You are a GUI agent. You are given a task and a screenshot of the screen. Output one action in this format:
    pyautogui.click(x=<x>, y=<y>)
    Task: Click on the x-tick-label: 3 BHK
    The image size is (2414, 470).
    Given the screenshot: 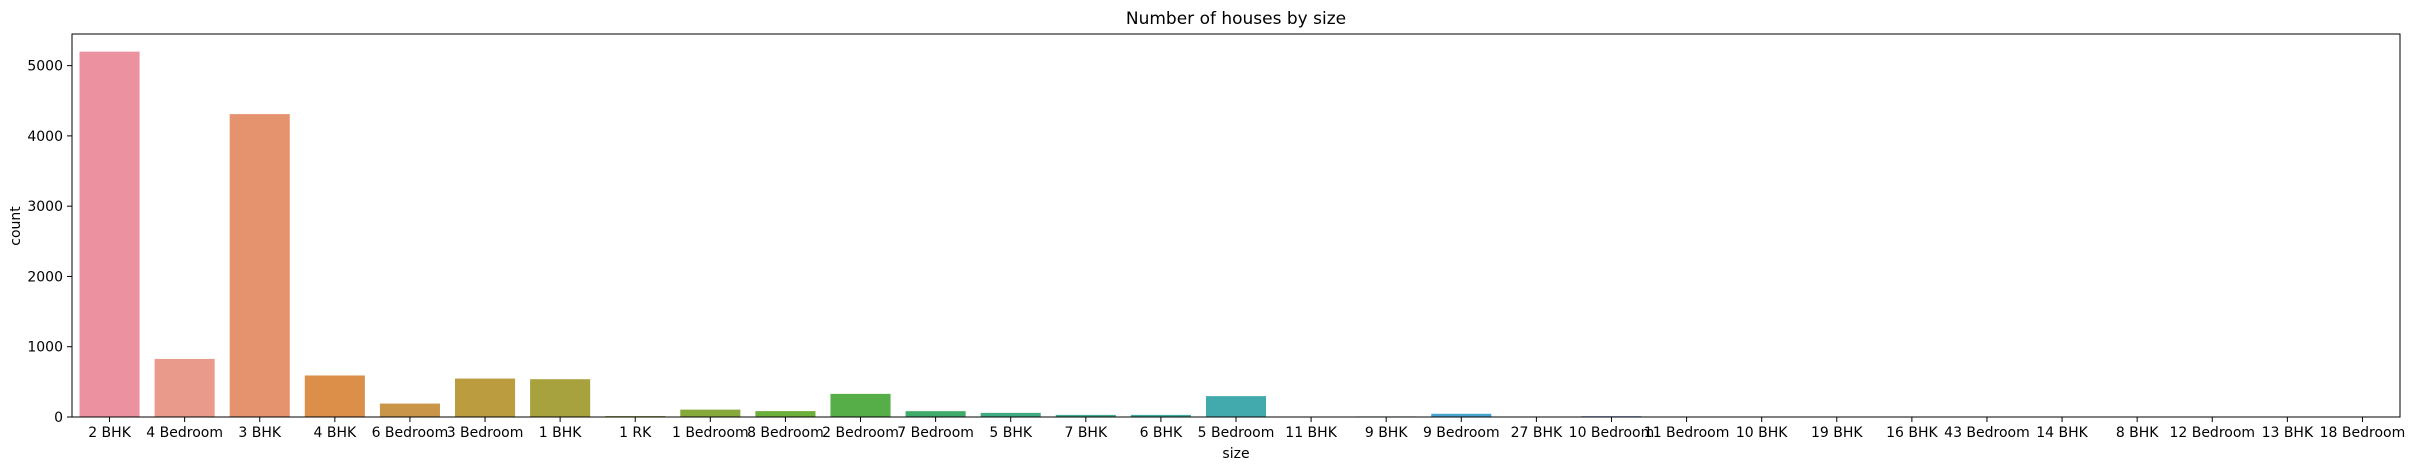 What is the action you would take?
    pyautogui.click(x=259, y=433)
    